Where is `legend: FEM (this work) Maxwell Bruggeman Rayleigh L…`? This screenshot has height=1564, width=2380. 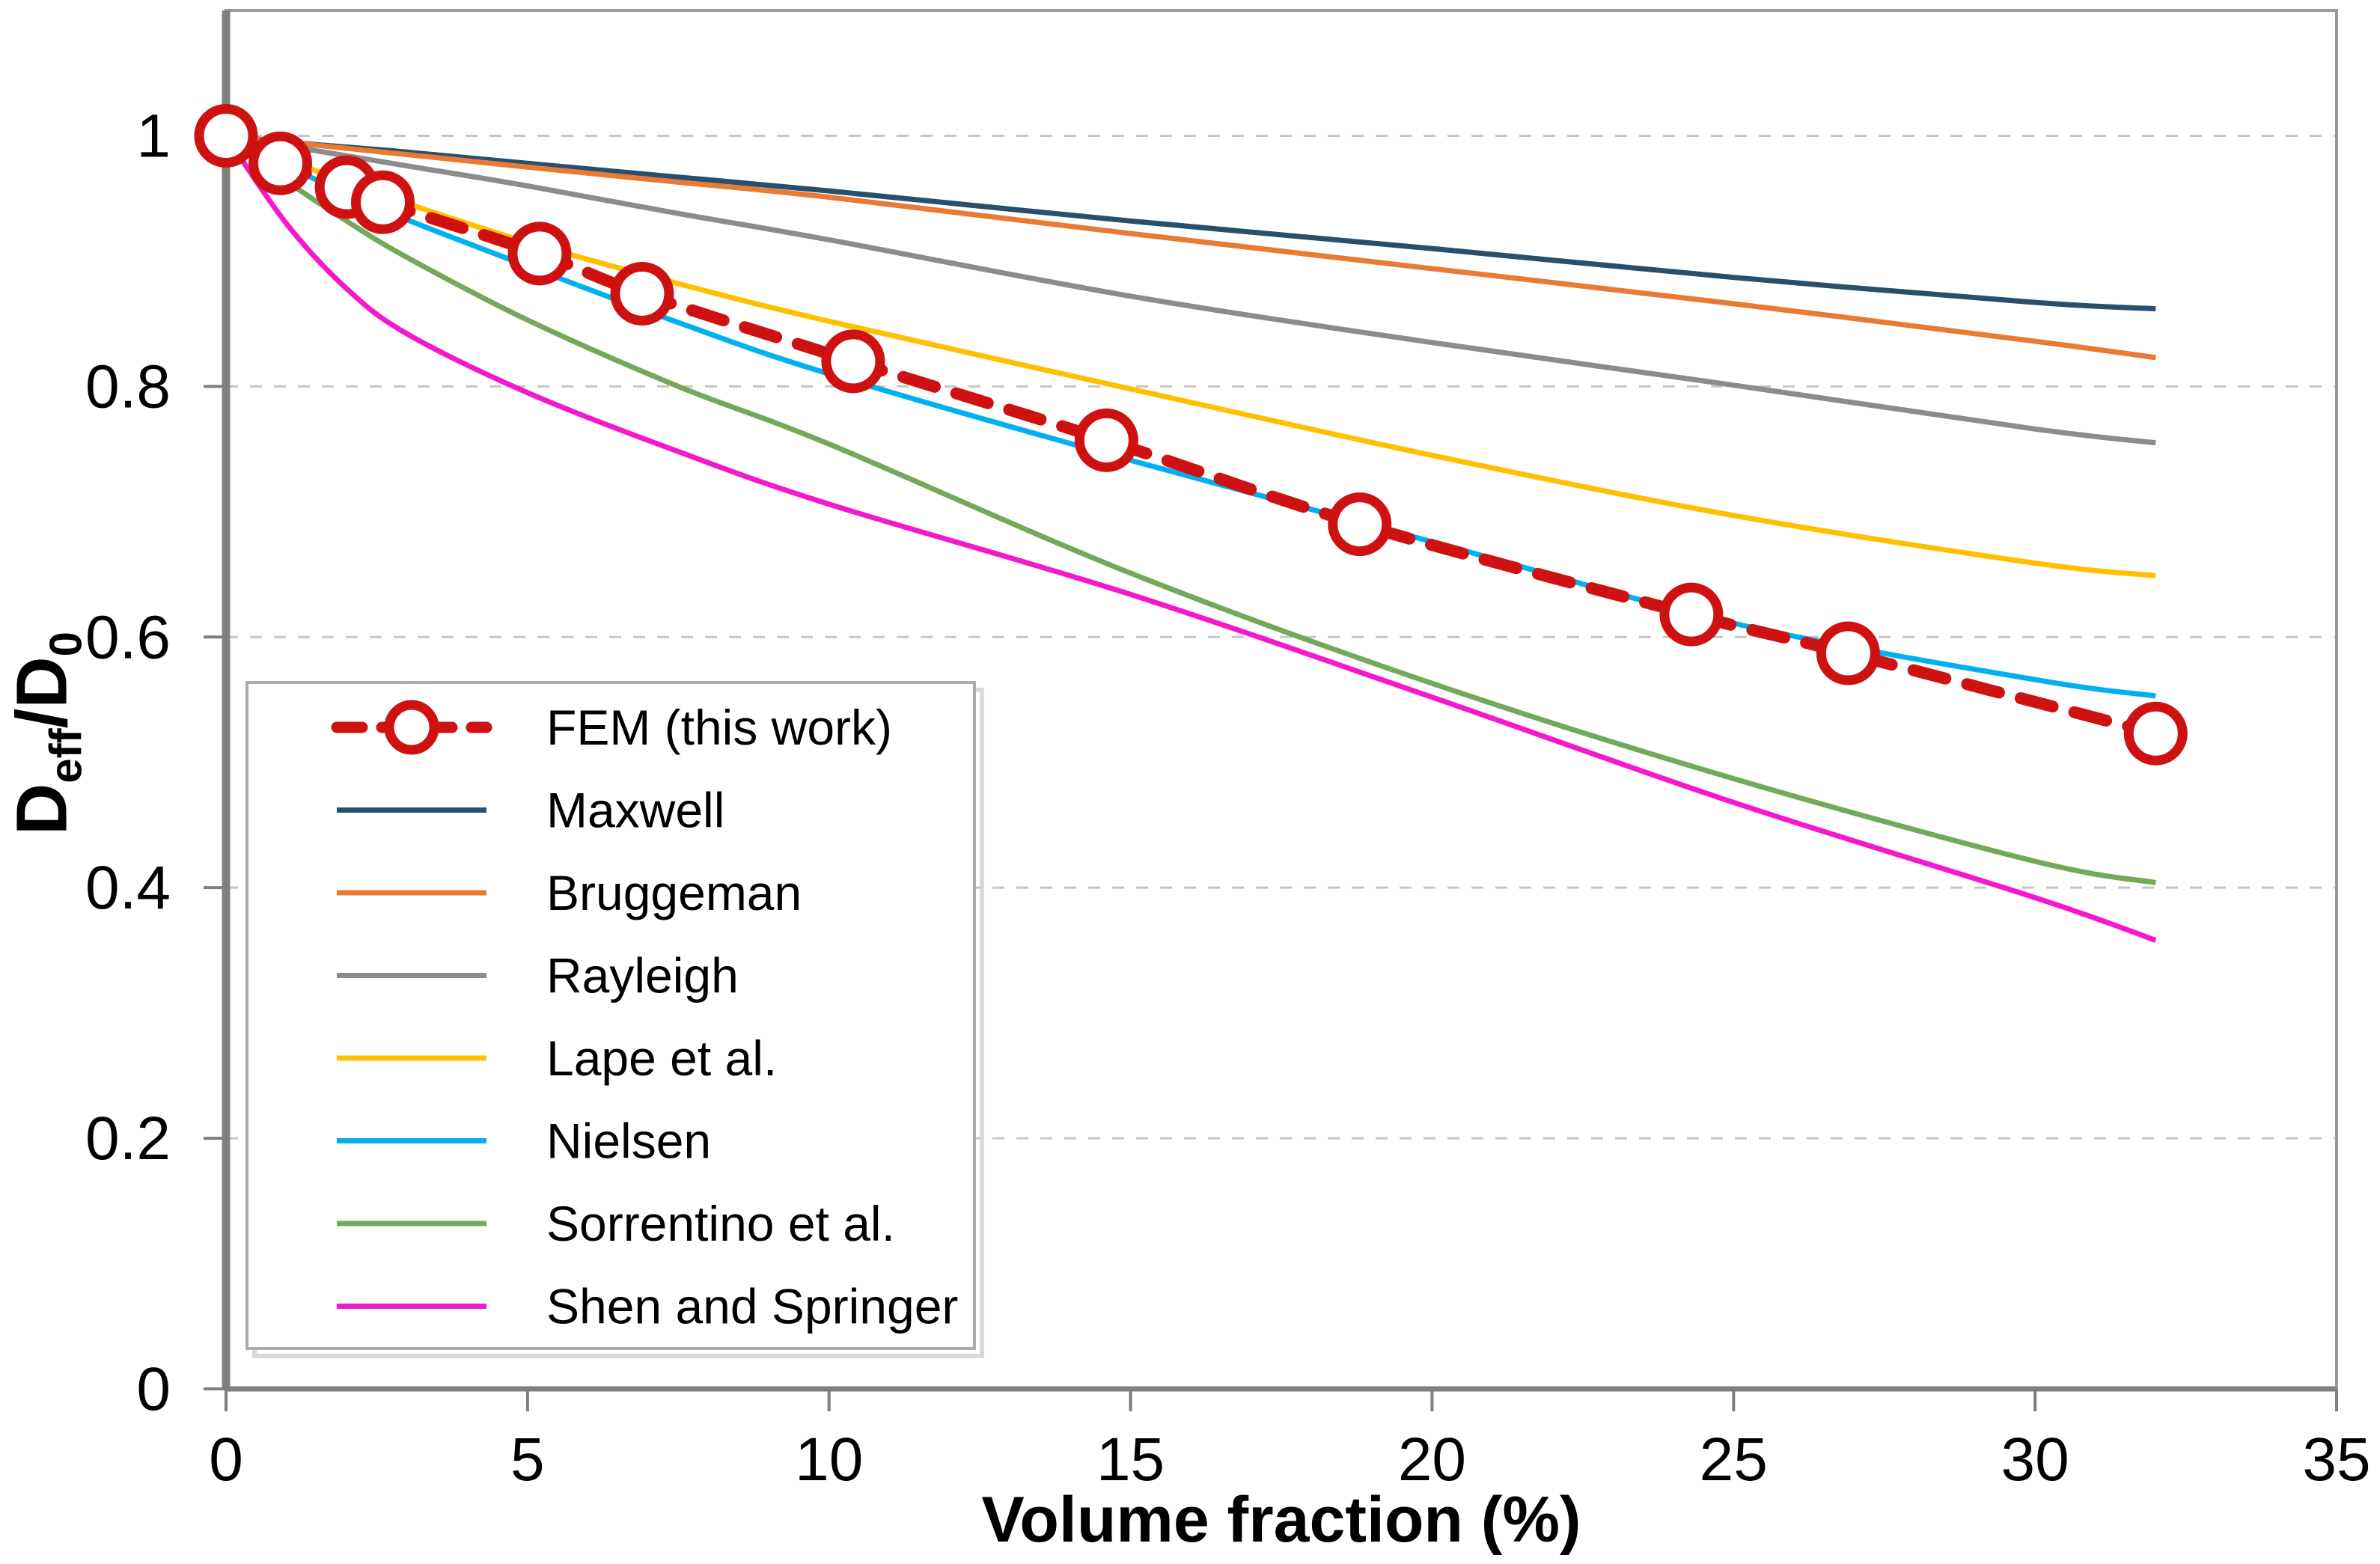 legend: FEM (this work) Maxwell Bruggeman Rayleigh L… is located at coordinates (614, 1020).